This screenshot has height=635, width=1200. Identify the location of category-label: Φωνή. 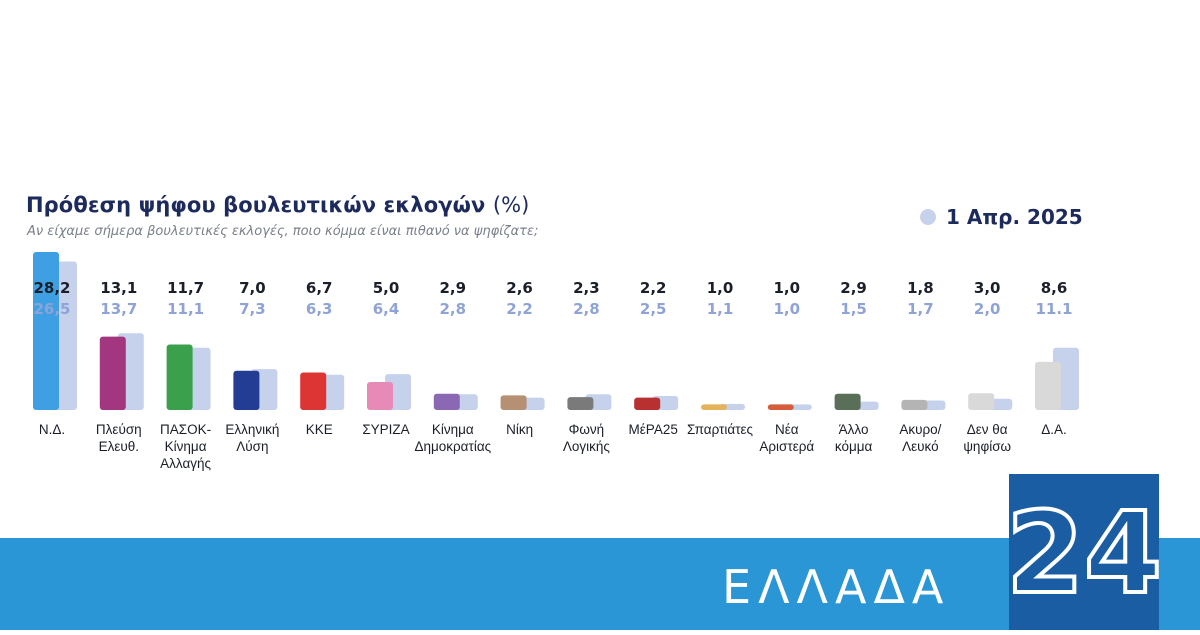
(587, 429).